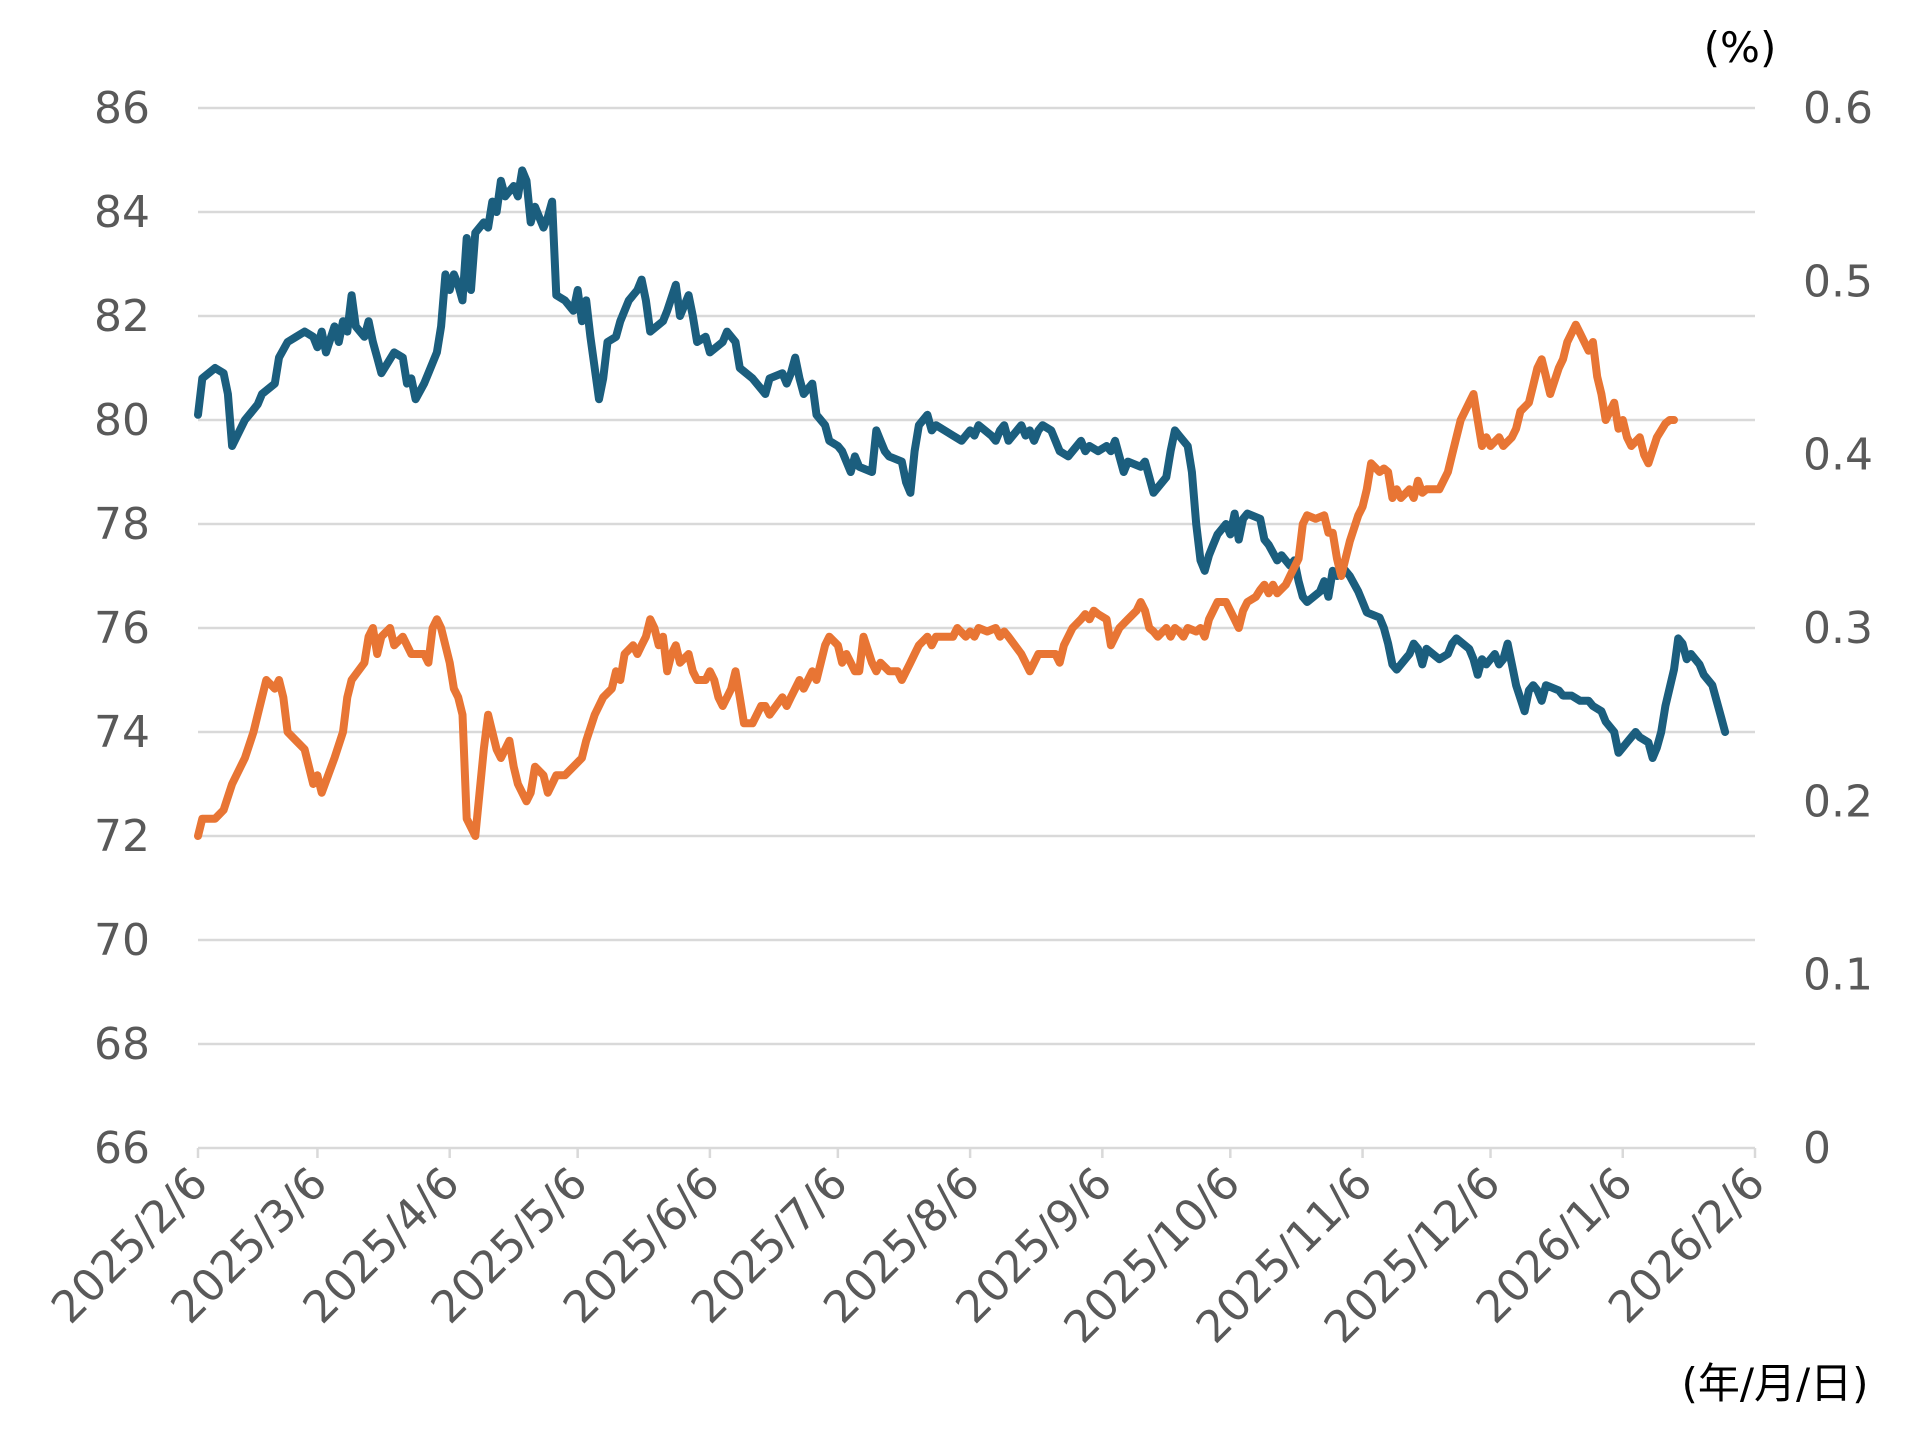 The height and width of the screenshot is (1435, 1912). I want to click on right-tick-label: 0.3, so click(1838, 628).